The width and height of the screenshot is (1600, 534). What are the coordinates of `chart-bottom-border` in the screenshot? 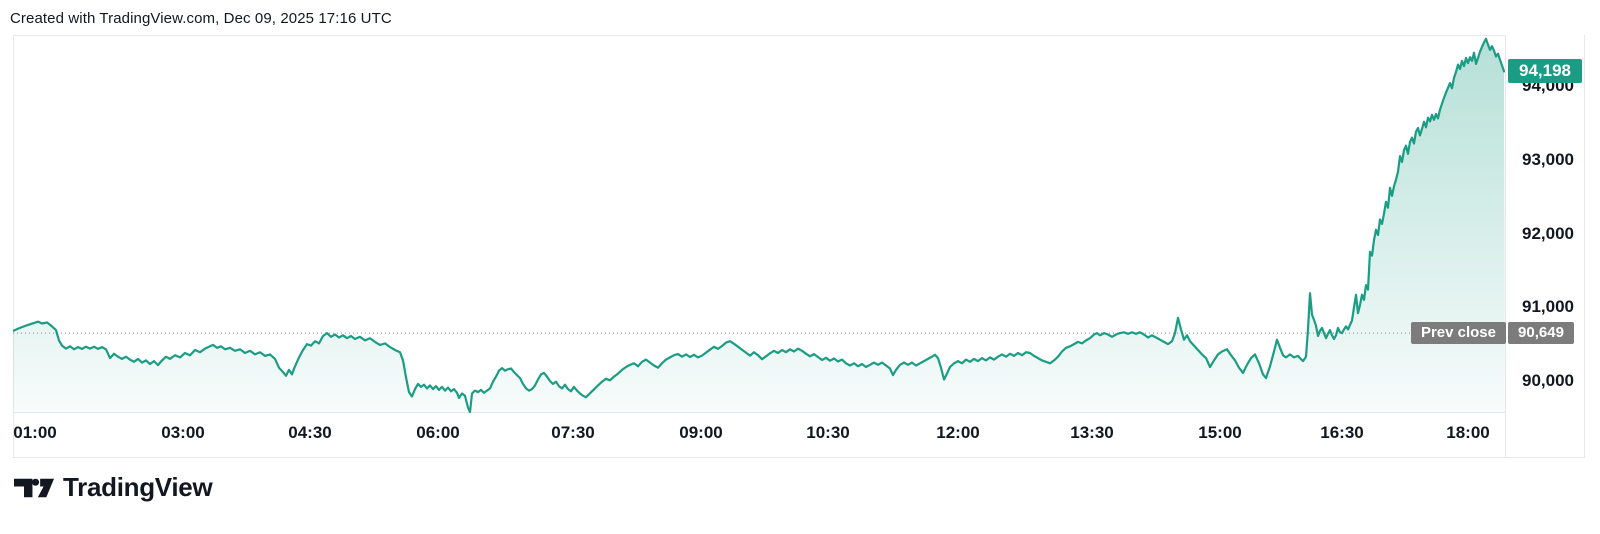 It's located at (799, 457).